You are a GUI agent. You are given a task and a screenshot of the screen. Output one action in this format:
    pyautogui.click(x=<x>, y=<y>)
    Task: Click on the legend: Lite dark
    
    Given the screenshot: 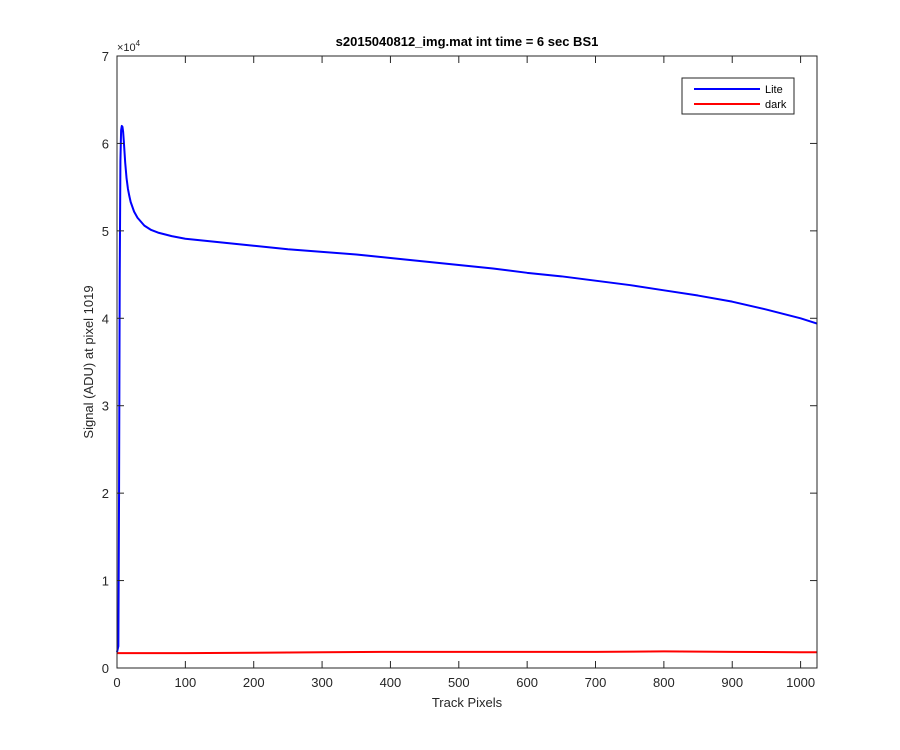 What is the action you would take?
    pyautogui.click(x=738, y=96)
    